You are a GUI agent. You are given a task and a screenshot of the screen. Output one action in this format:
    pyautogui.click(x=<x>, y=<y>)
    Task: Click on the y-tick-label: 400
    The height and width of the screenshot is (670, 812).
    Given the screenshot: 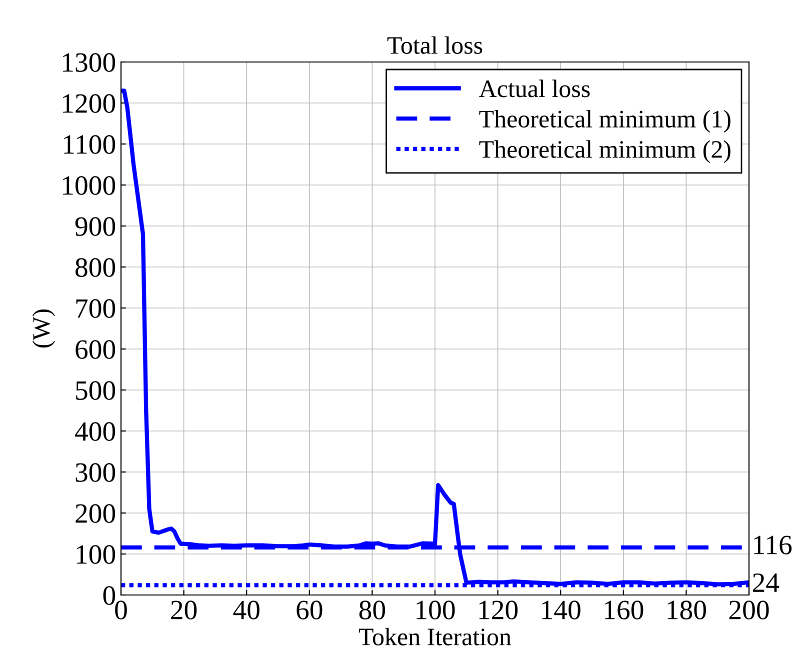 What is the action you would take?
    pyautogui.click(x=95, y=431)
    